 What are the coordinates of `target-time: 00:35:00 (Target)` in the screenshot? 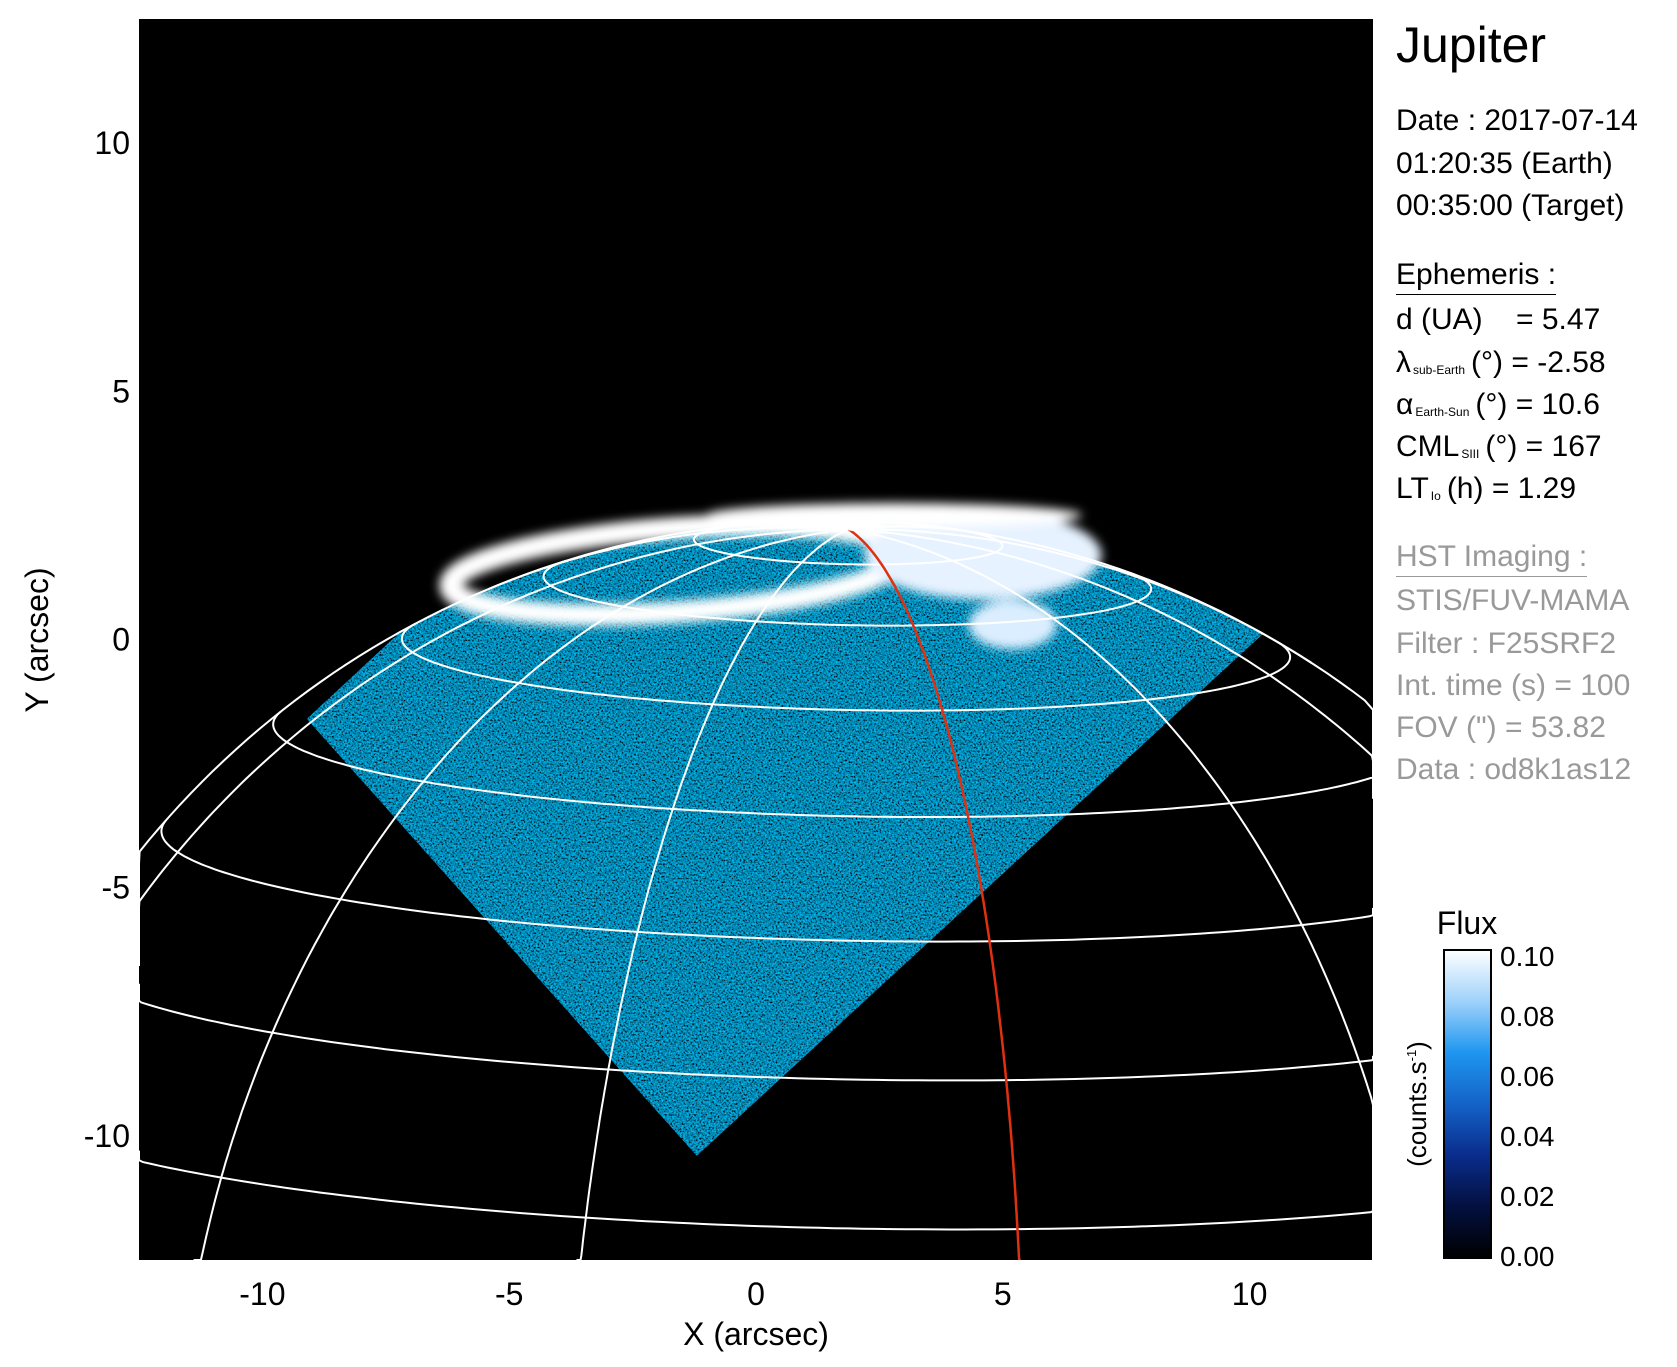 It's located at (1510, 205).